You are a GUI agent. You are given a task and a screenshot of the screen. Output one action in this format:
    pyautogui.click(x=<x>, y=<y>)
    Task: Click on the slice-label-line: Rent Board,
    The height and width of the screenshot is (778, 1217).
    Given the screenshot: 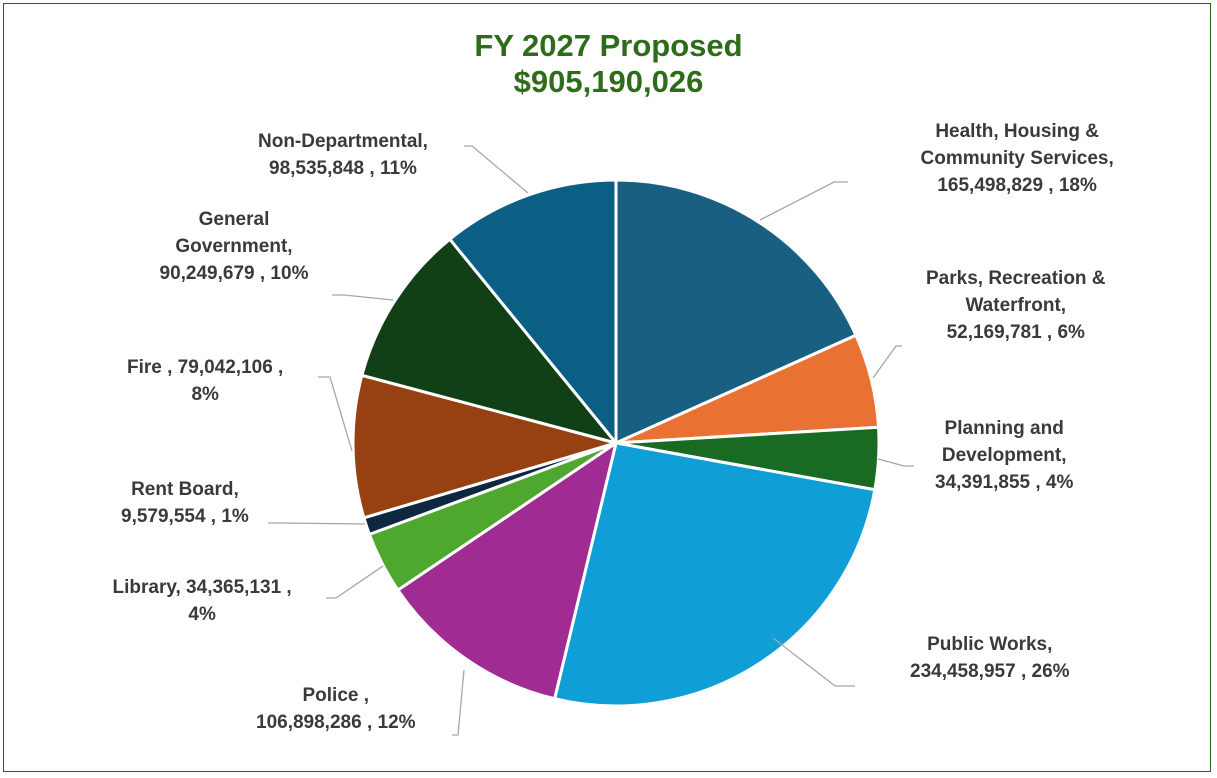 What is the action you would take?
    pyautogui.click(x=185, y=489)
    